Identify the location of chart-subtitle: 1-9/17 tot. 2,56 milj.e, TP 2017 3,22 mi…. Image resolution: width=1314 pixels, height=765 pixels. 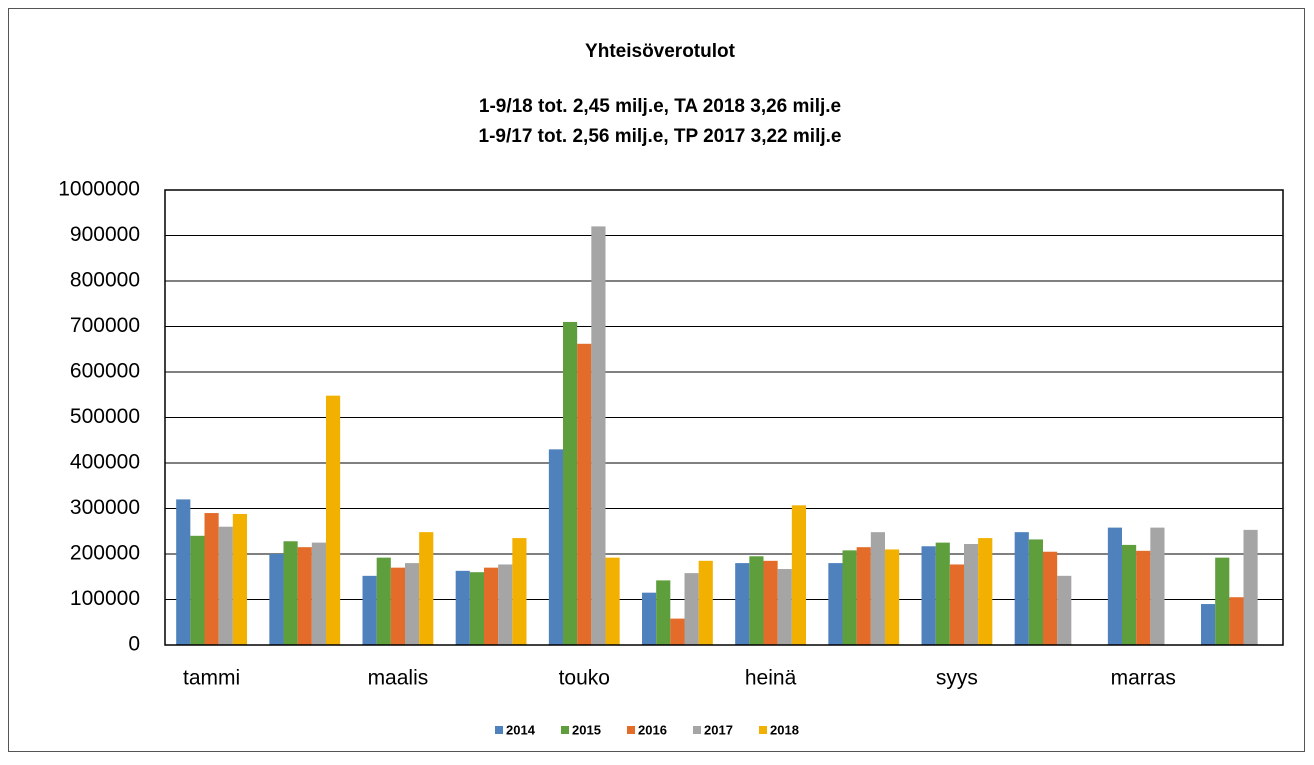
(660, 136).